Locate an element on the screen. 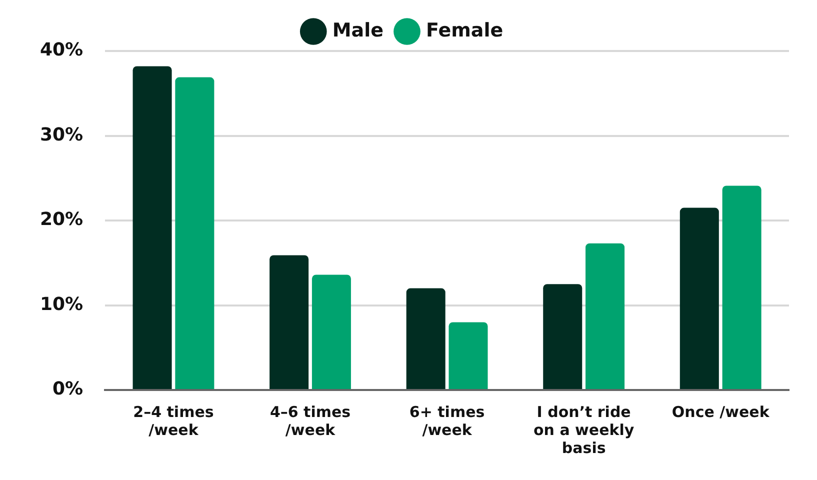 The width and height of the screenshot is (817, 480). y-tick-label: 0% is located at coordinates (68, 389).